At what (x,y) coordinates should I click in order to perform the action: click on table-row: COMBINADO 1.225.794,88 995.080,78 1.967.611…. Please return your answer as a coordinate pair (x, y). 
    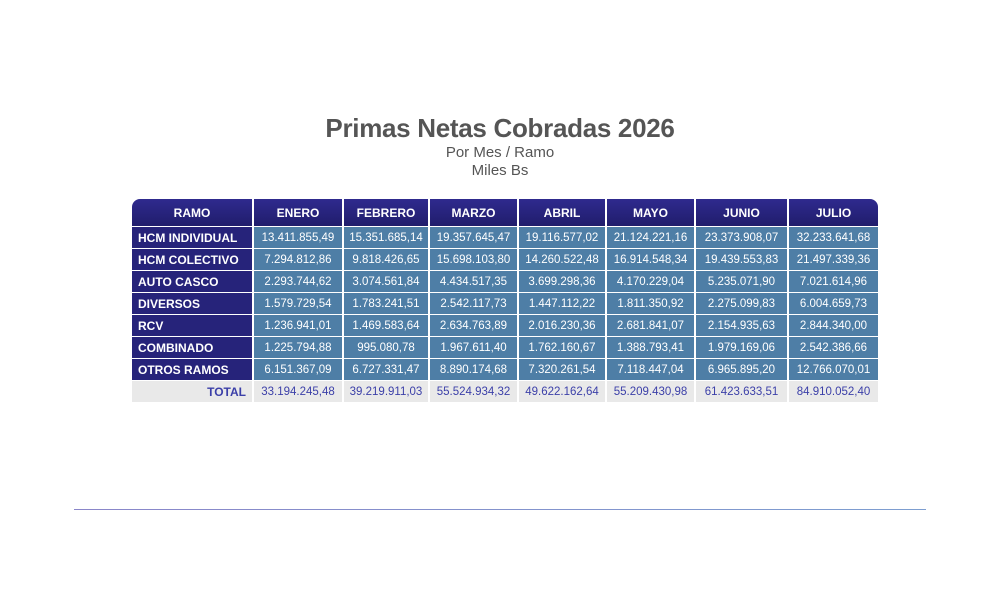
    Looking at the image, I should click on (505, 348).